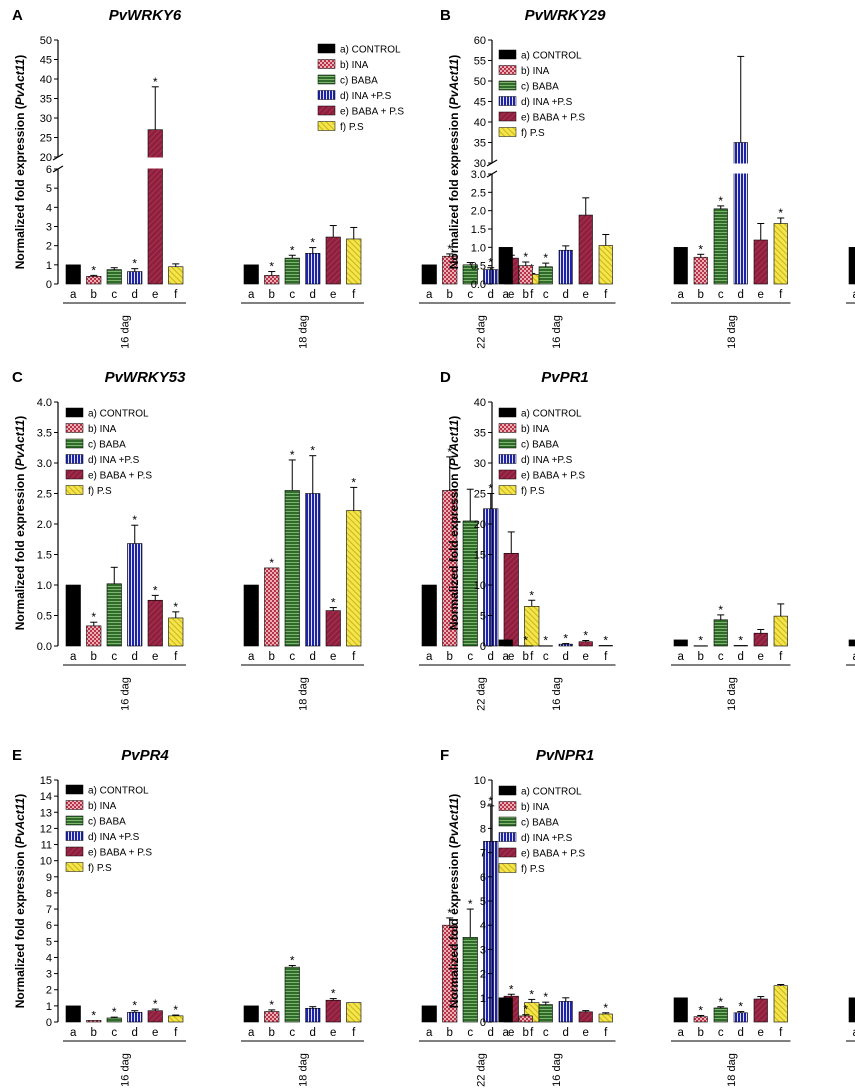 The height and width of the screenshot is (1092, 855). What do you see at coordinates (478, 267) in the screenshot?
I see `y-tick-label: 0.5` at bounding box center [478, 267].